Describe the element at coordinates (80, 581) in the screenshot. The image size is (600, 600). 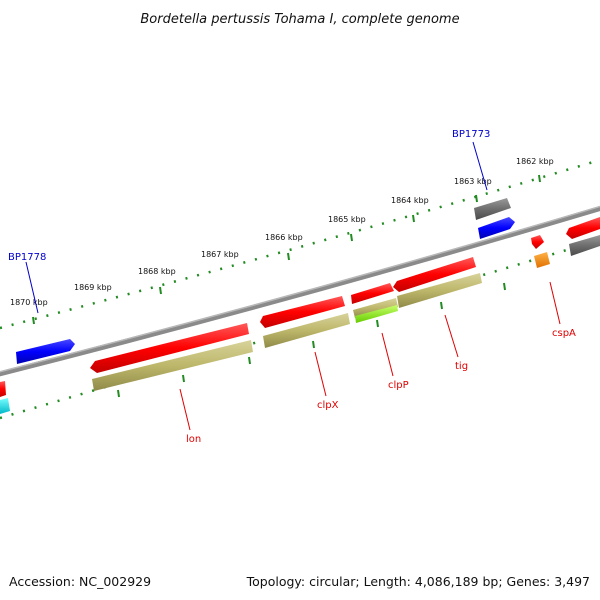
I see `accession-text: Accession: NC_002929` at that location.